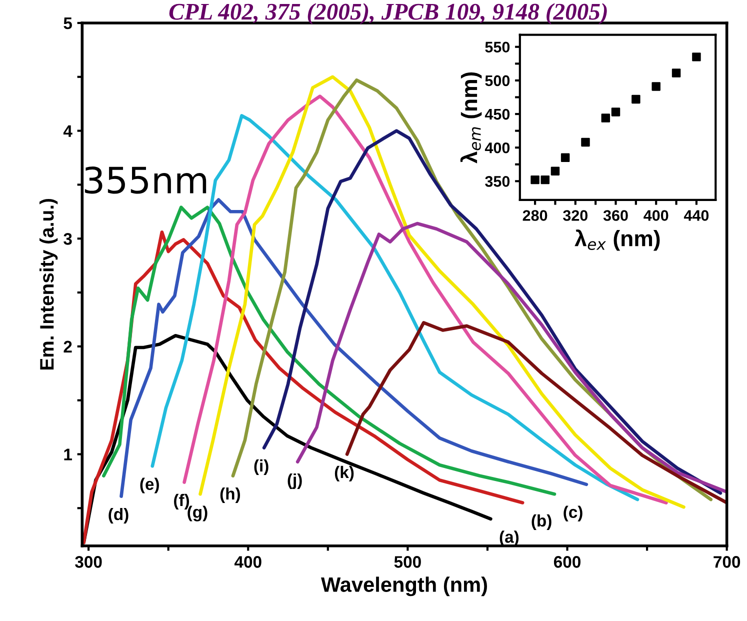  I want to click on y-tick-label: 3, so click(68, 239).